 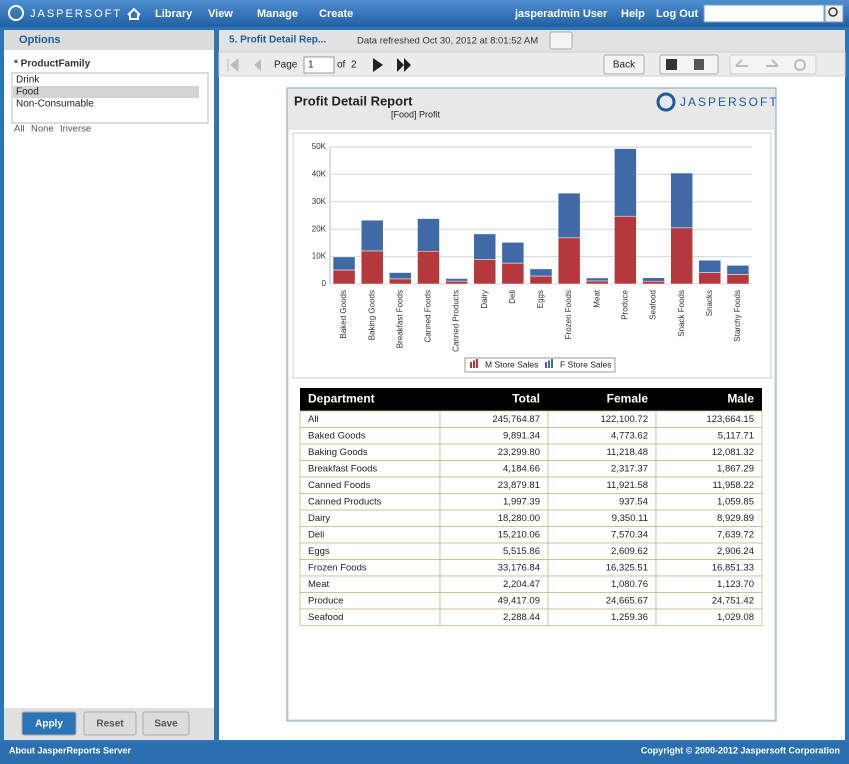 What do you see at coordinates (399, 319) in the screenshot?
I see `x-tick-label: Breakfast Foods` at bounding box center [399, 319].